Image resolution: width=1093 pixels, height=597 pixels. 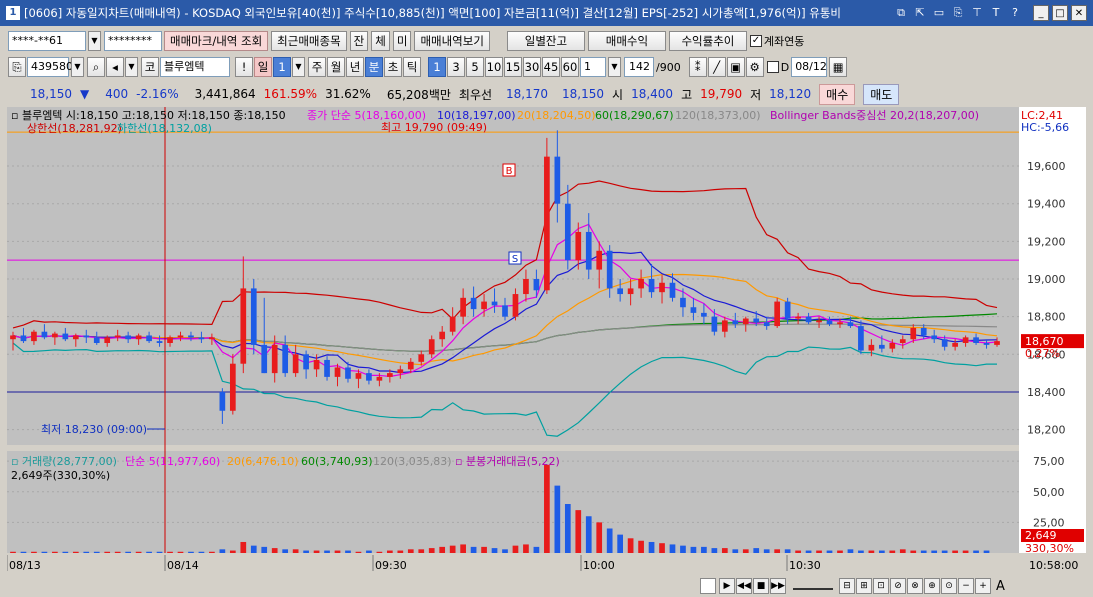 I want to click on minute-5: 5, so click(x=475, y=67).